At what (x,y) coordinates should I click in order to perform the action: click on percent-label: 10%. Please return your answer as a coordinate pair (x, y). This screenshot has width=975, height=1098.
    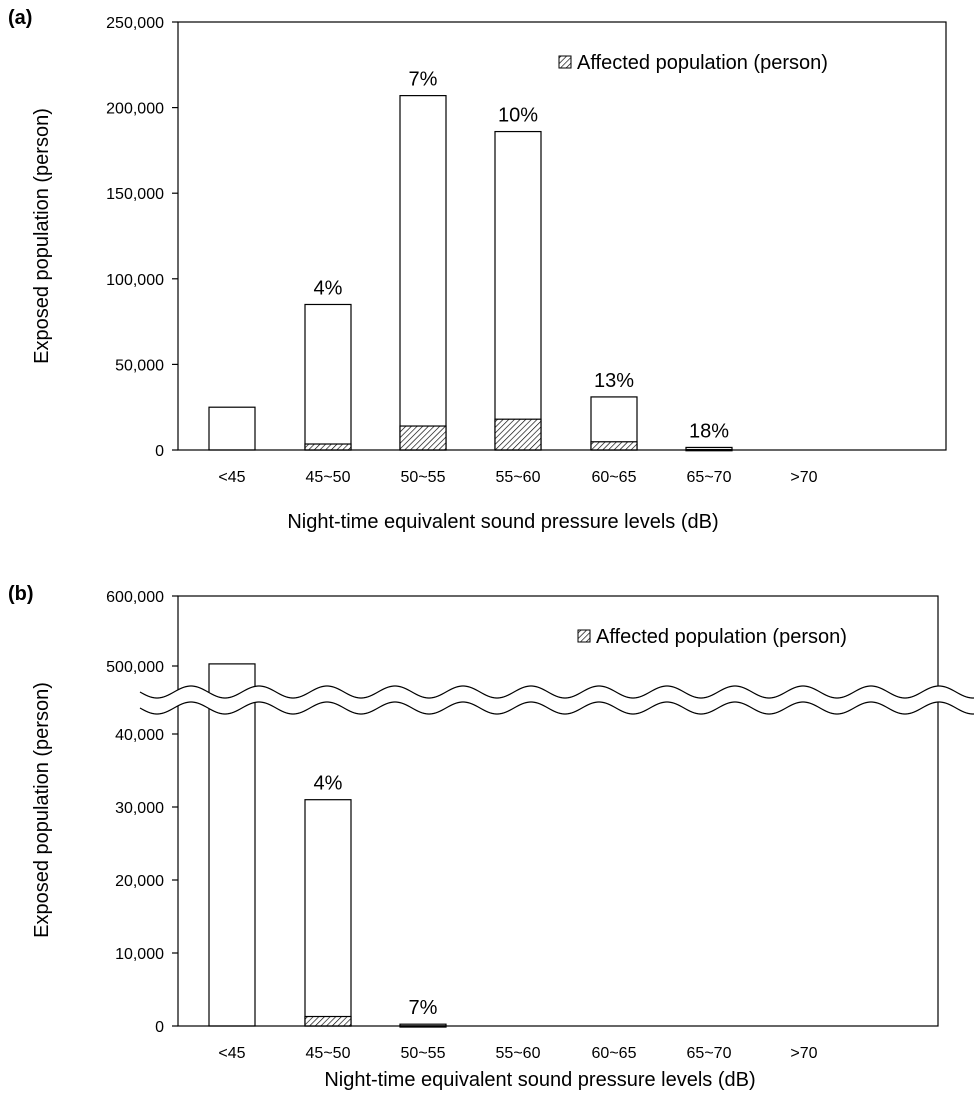
    Looking at the image, I should click on (518, 116).